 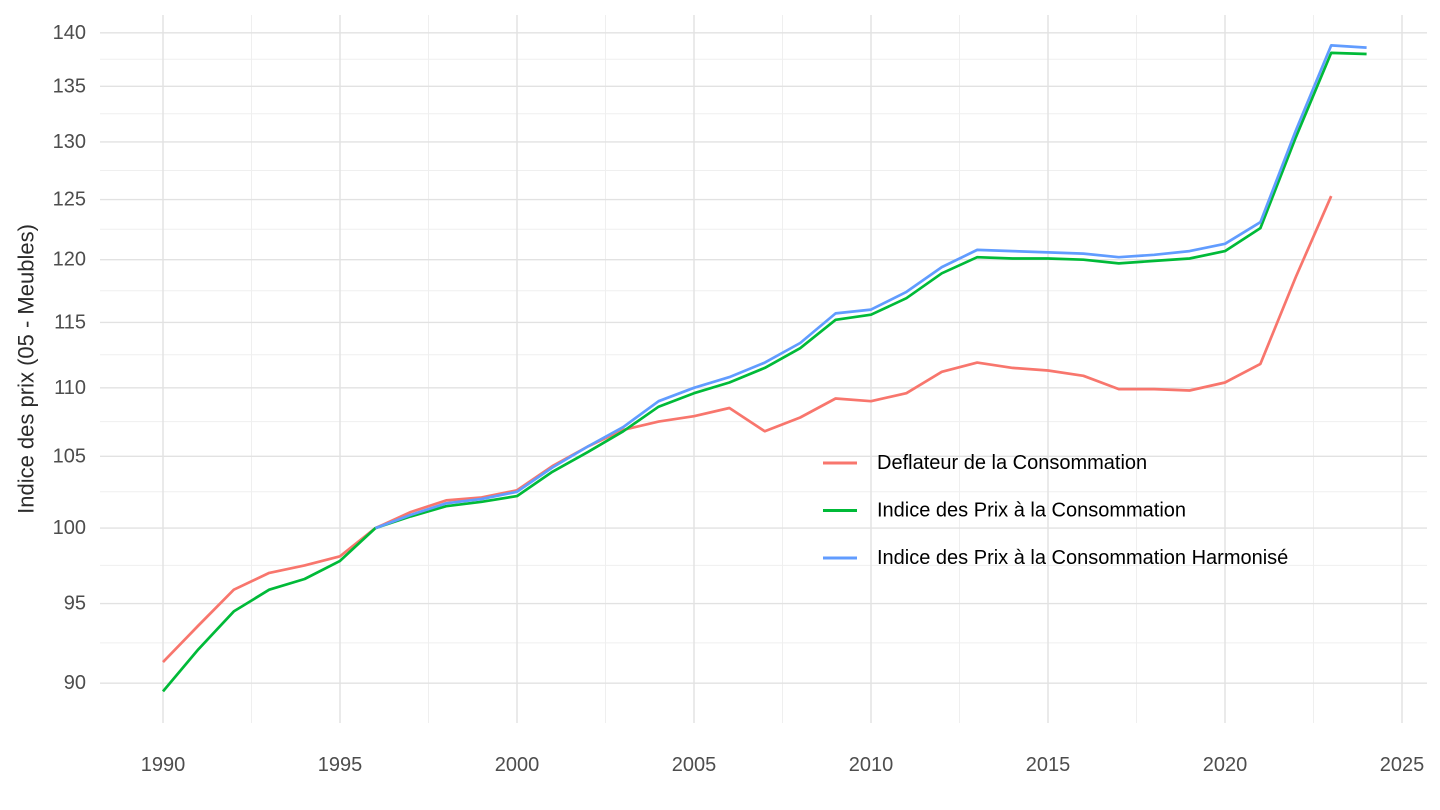 What do you see at coordinates (69, 260) in the screenshot?
I see `y-tick-label: 120` at bounding box center [69, 260].